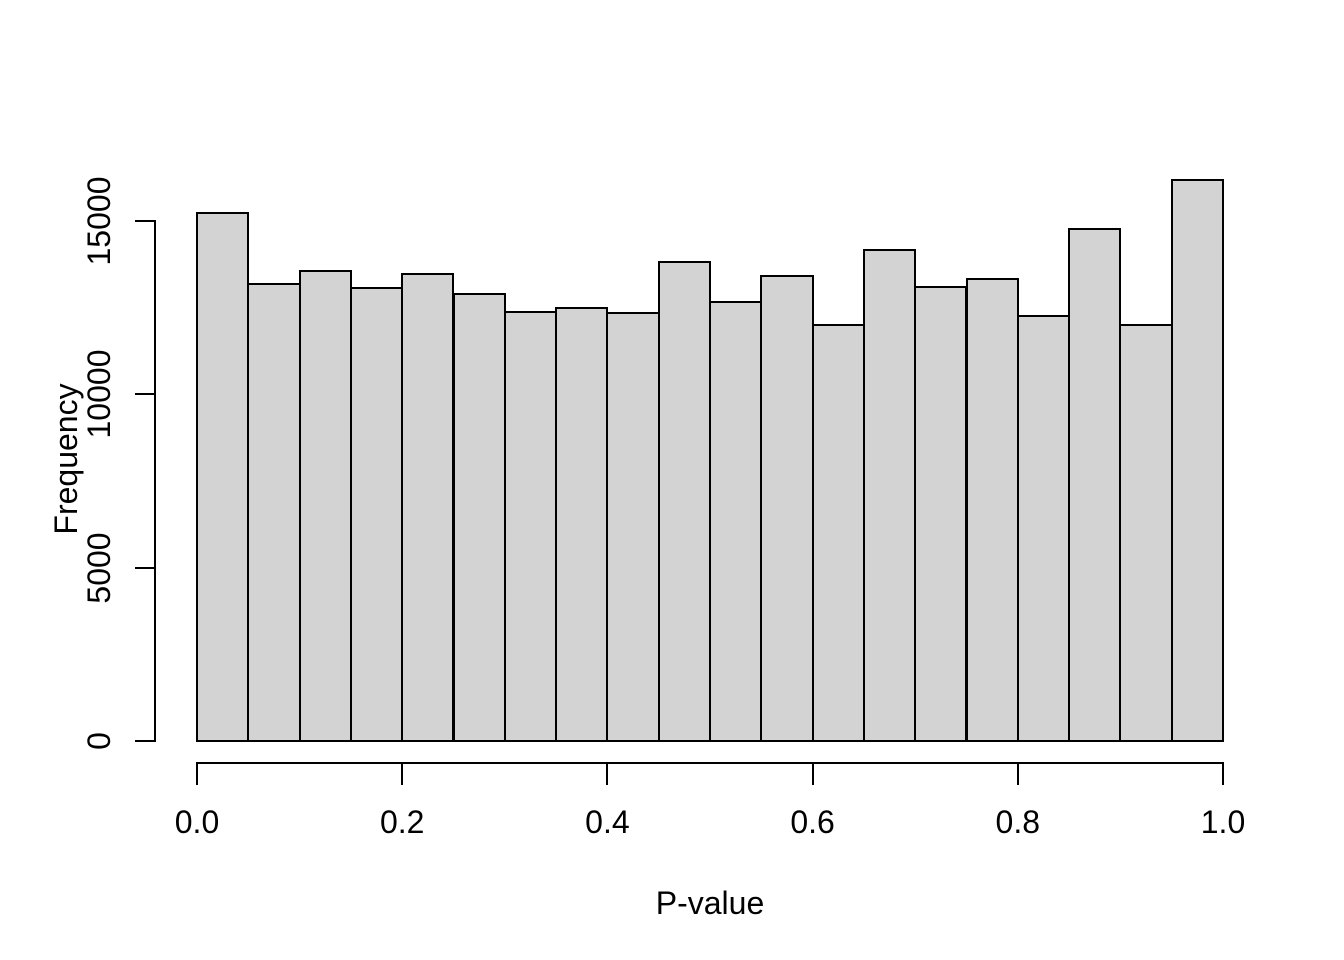  Describe the element at coordinates (607, 822) in the screenshot. I see `x-tick-label: 0.4` at that location.